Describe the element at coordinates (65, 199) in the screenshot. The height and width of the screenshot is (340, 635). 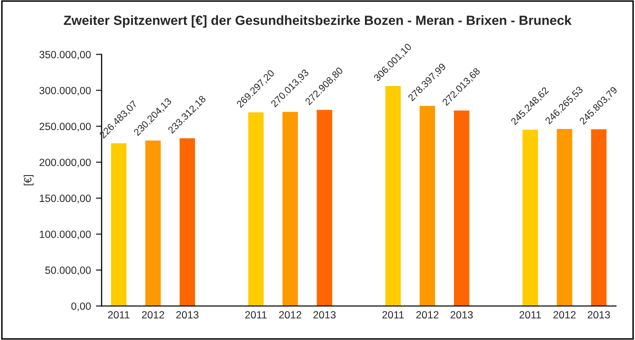
I see `y-tick-label: 150.000,00` at that location.